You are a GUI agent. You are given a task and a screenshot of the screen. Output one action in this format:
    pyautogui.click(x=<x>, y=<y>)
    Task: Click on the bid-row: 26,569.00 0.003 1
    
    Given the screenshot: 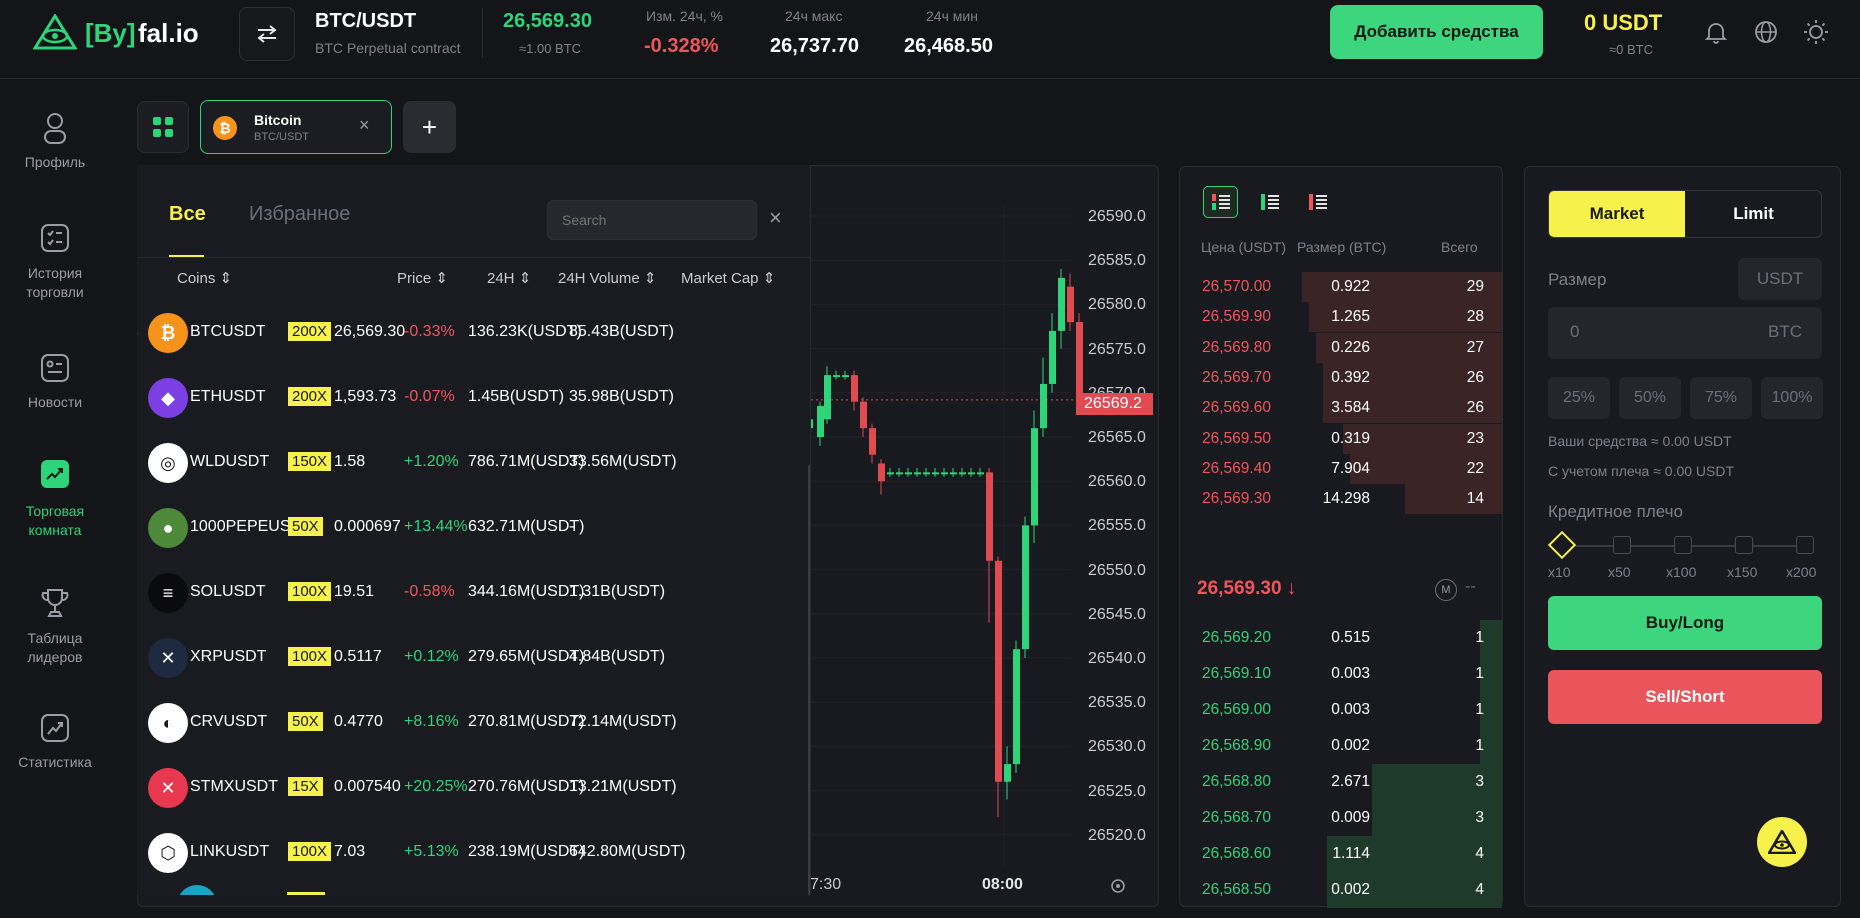 What is the action you would take?
    pyautogui.click(x=1341, y=710)
    